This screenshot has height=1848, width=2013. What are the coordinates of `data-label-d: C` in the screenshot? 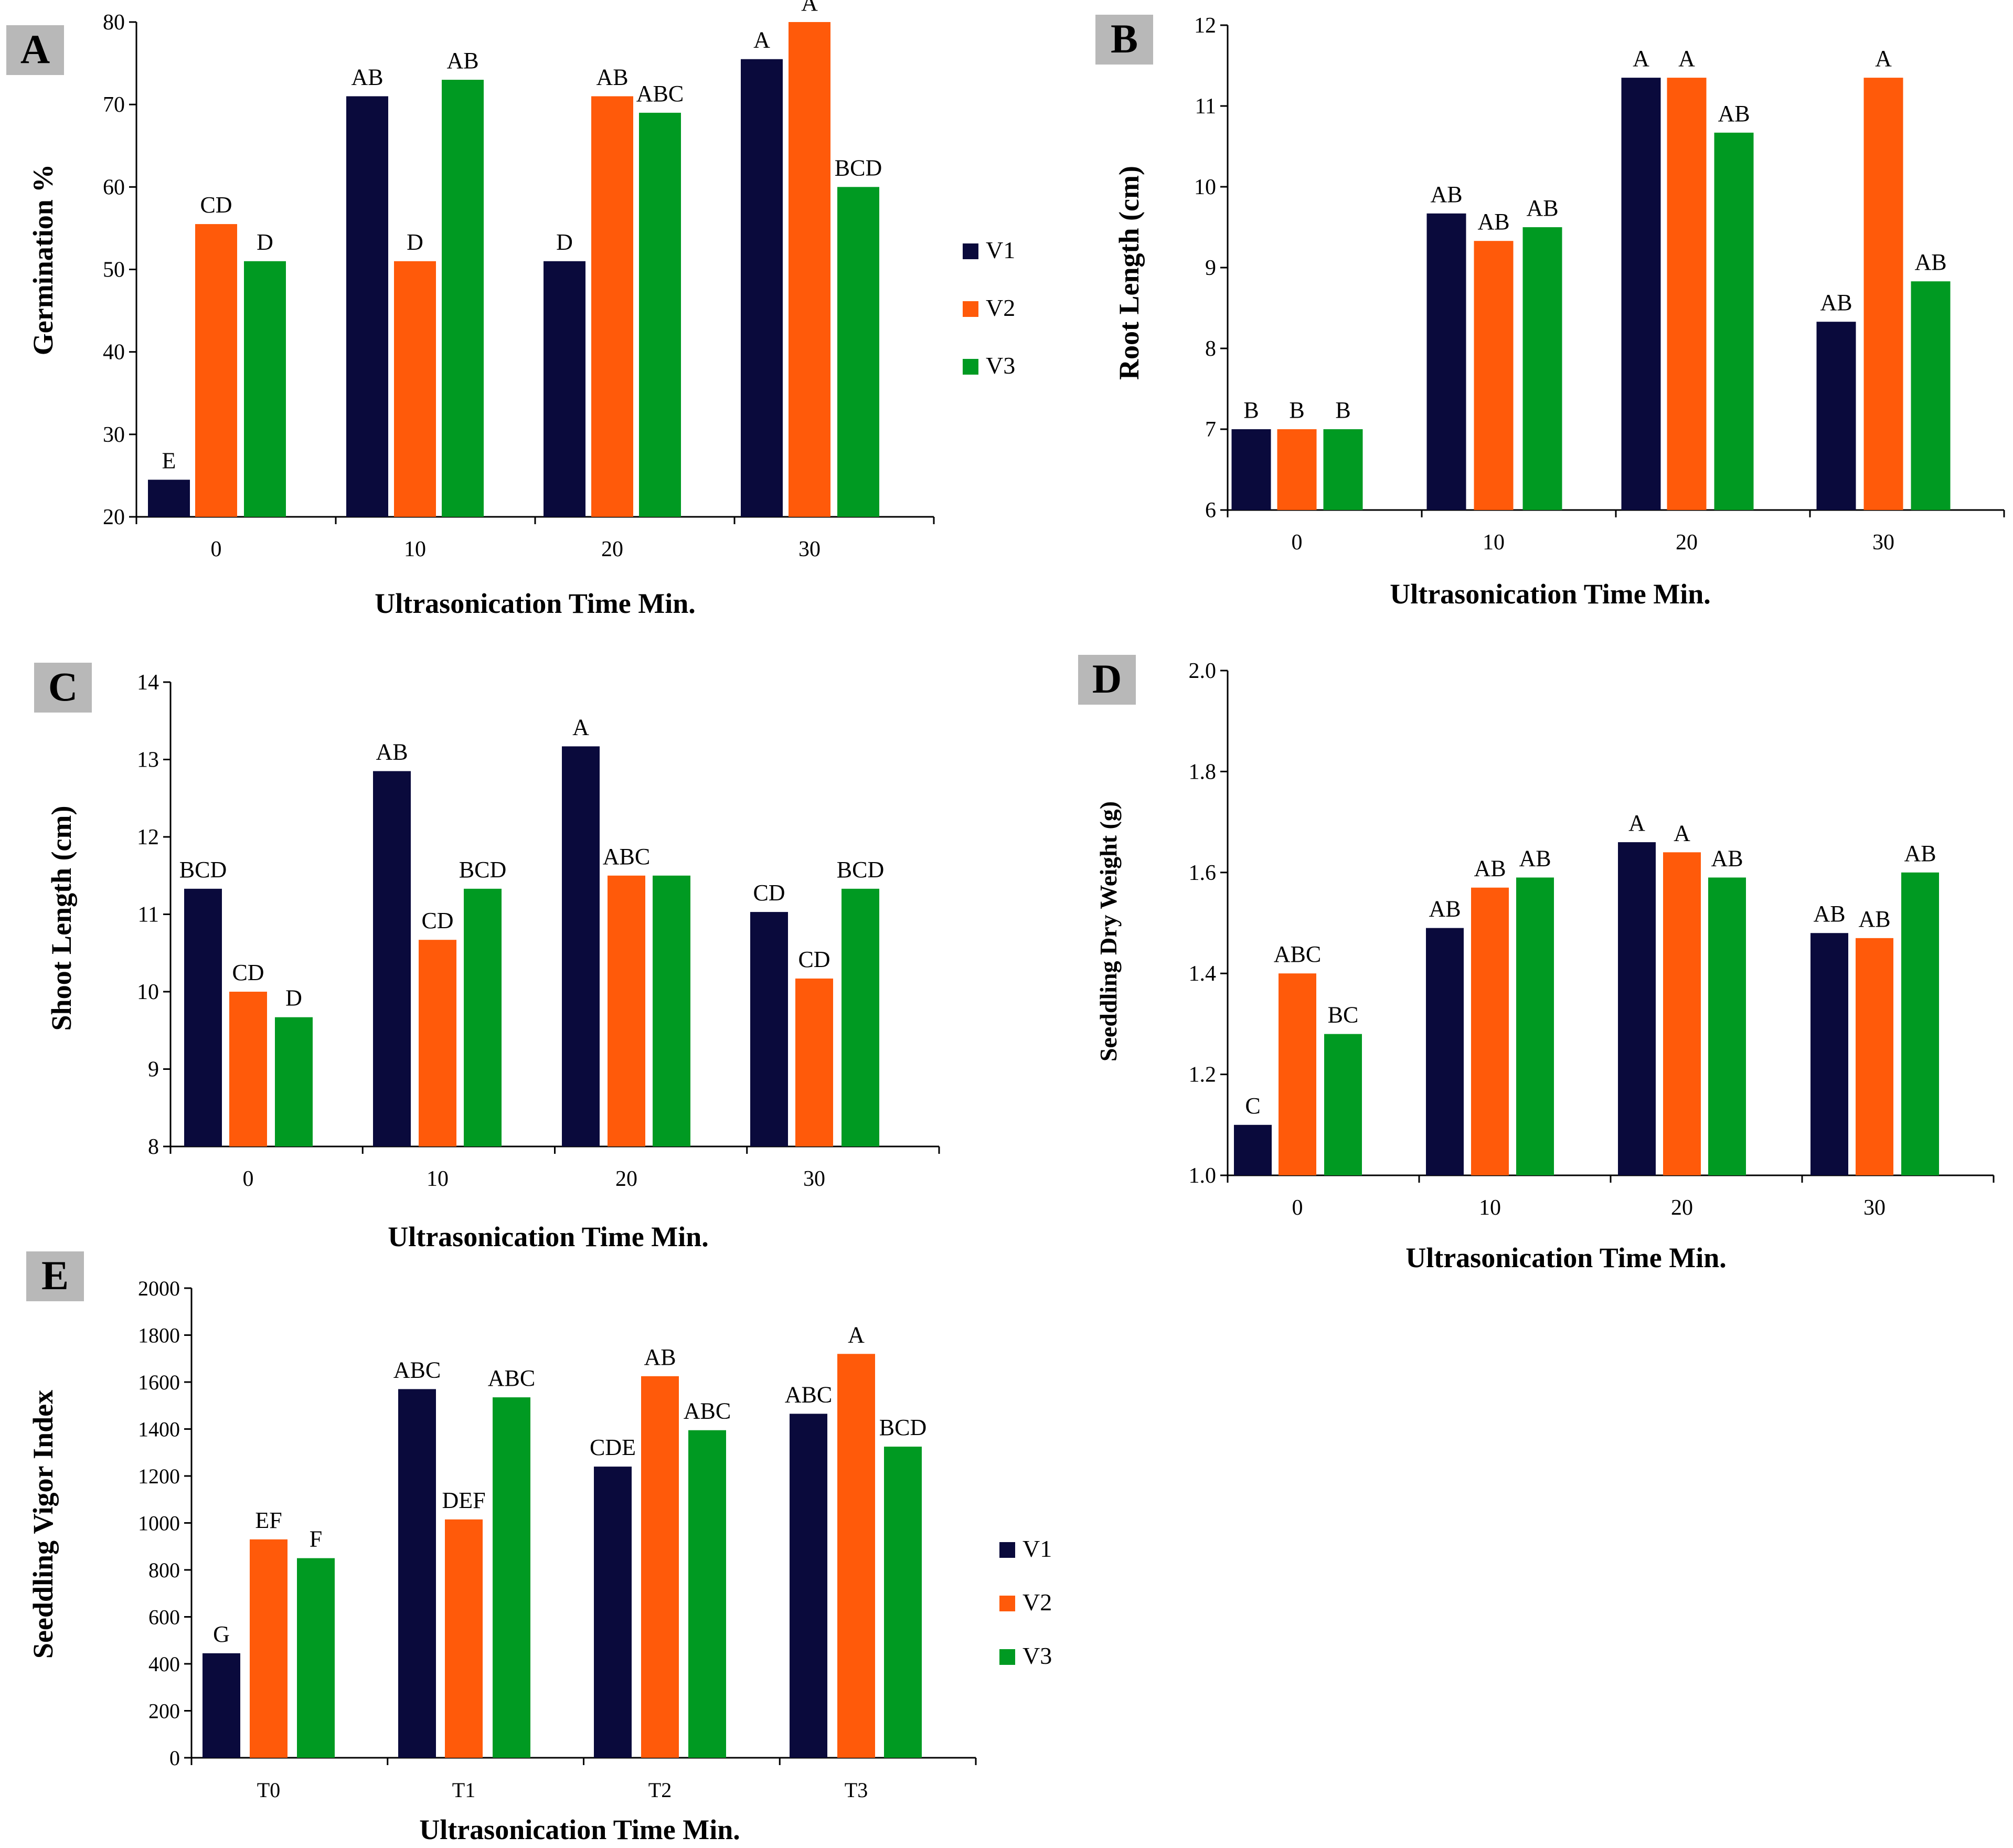 It's located at (1252, 1106).